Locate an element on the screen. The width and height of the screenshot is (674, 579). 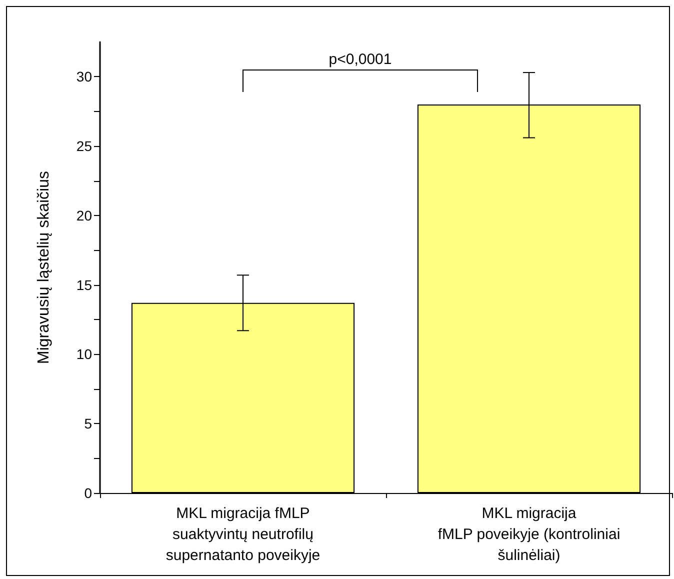
y-tick-label: 10 is located at coordinates (84, 354).